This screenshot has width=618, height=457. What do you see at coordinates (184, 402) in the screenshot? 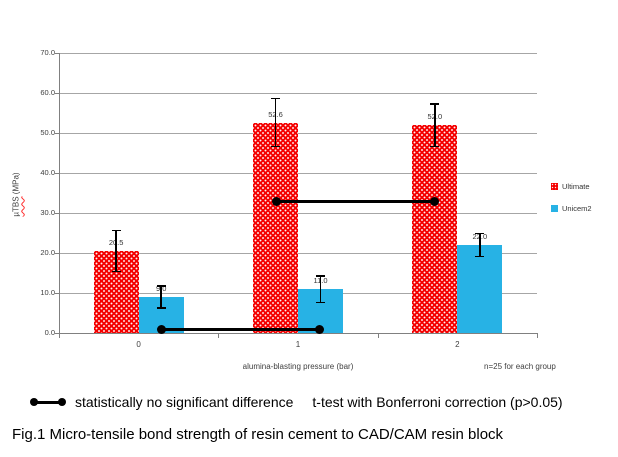
I see `significance-text: statistically no significant difference` at bounding box center [184, 402].